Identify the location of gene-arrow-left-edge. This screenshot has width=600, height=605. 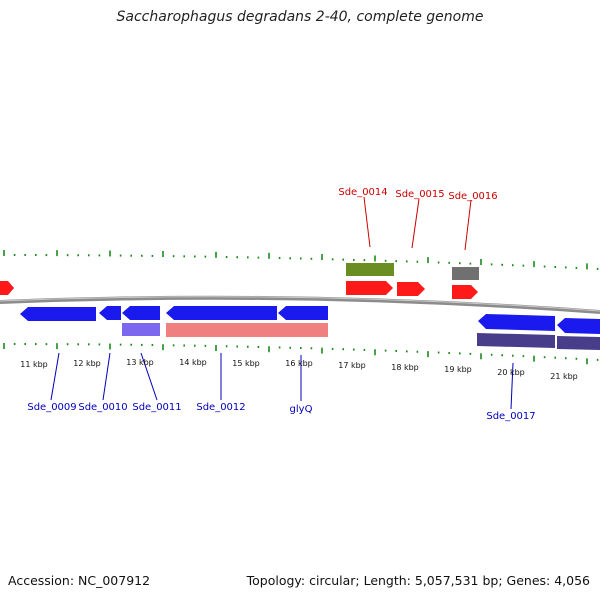
(7, 288).